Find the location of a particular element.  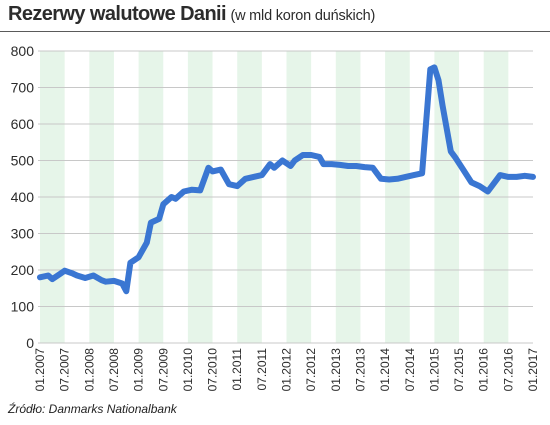

x-tick-label: 07.2015 is located at coordinates (459, 370).